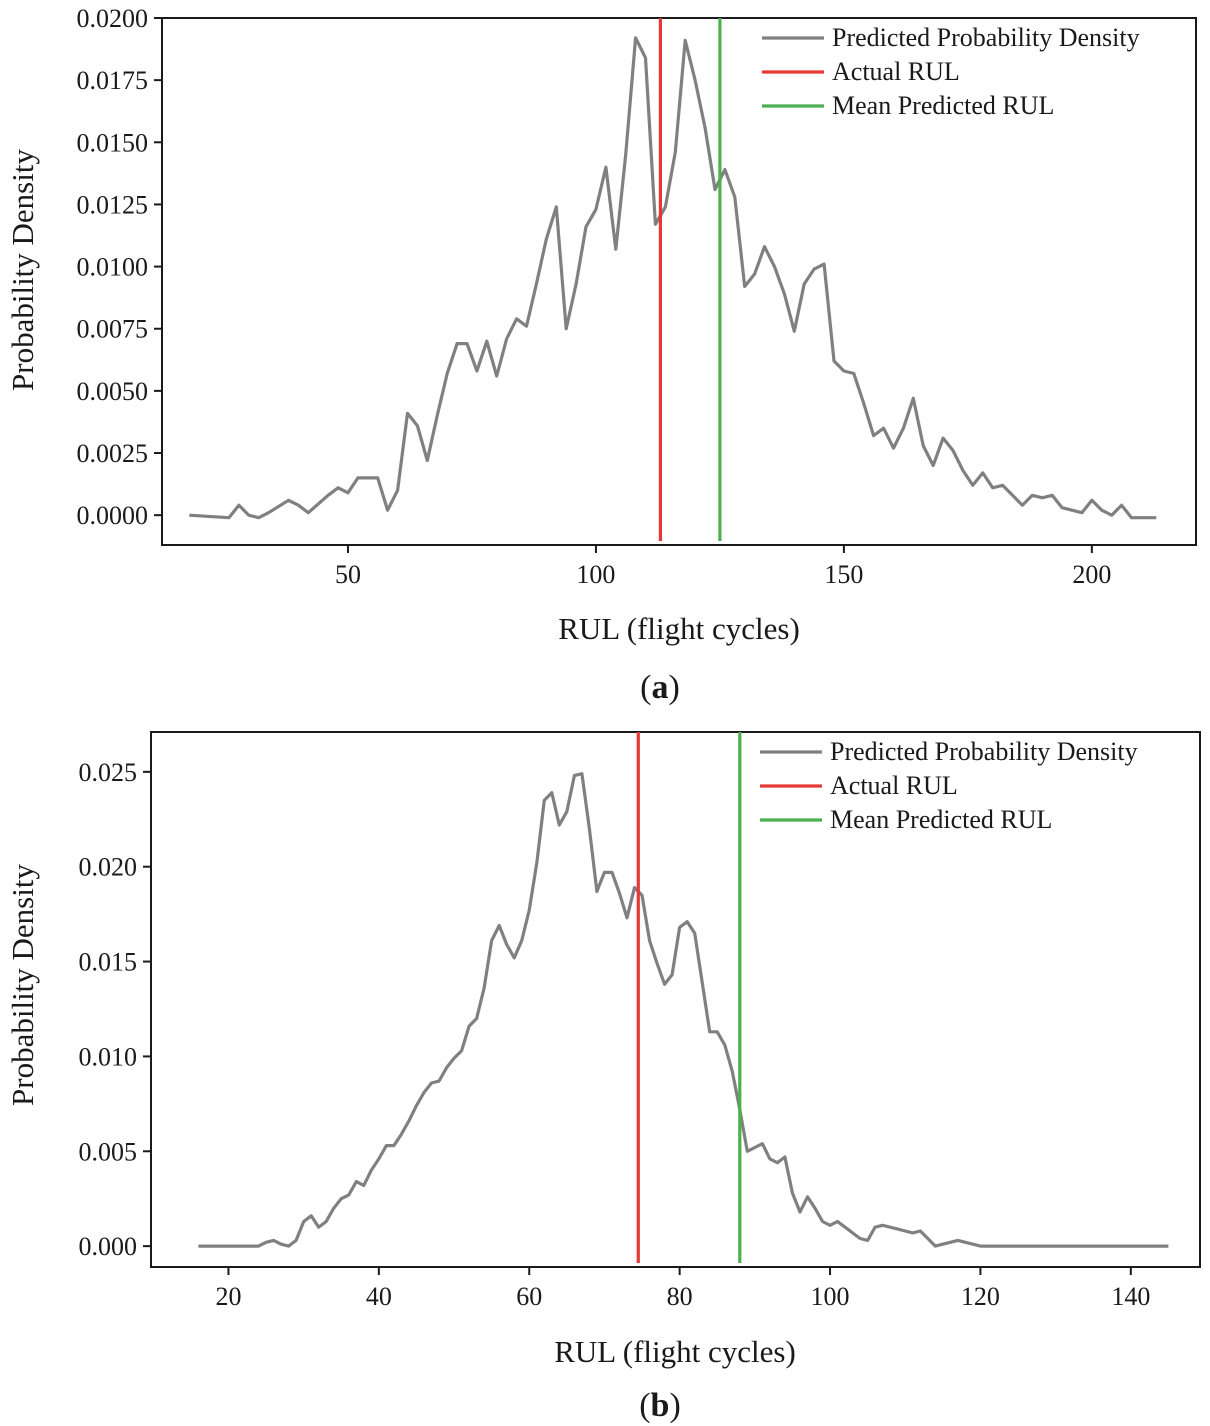  What do you see at coordinates (108, 1246) in the screenshot?
I see `y-tick-label-b: 0.000` at bounding box center [108, 1246].